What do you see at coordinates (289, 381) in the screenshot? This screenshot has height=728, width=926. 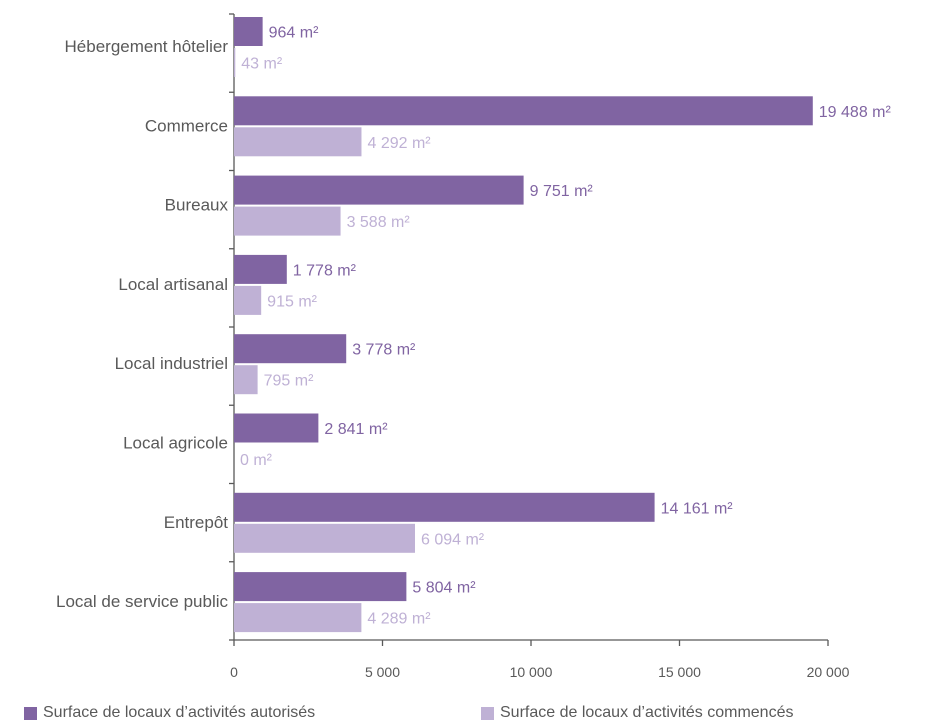 I see `data-label: 795 m²` at bounding box center [289, 381].